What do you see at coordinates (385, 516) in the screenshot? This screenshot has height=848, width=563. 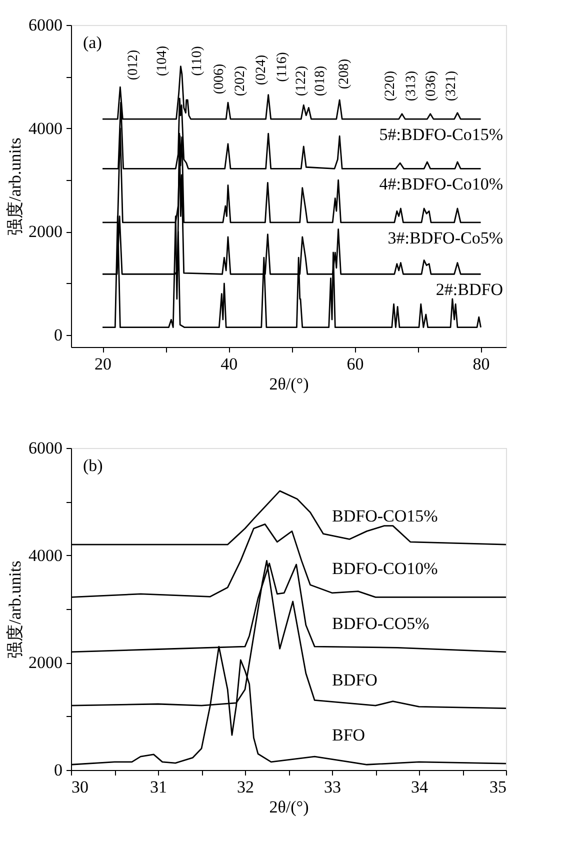 I see `series-label: BDFO-CO15%` at bounding box center [385, 516].